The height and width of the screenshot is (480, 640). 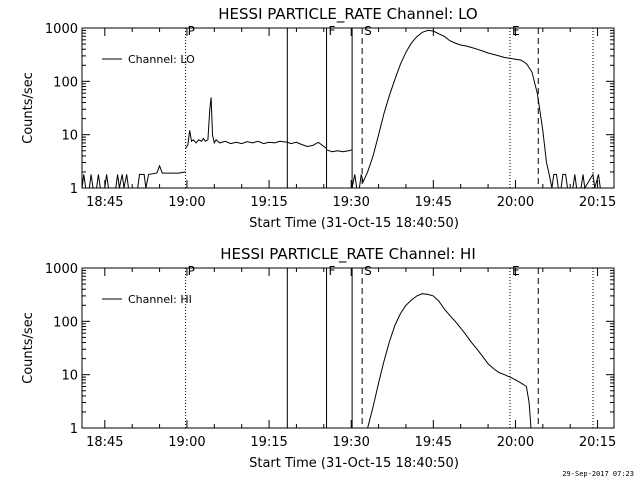 I want to click on chart-title: HESSI PARTICLE_RATE Channel: HI, so click(x=348, y=254).